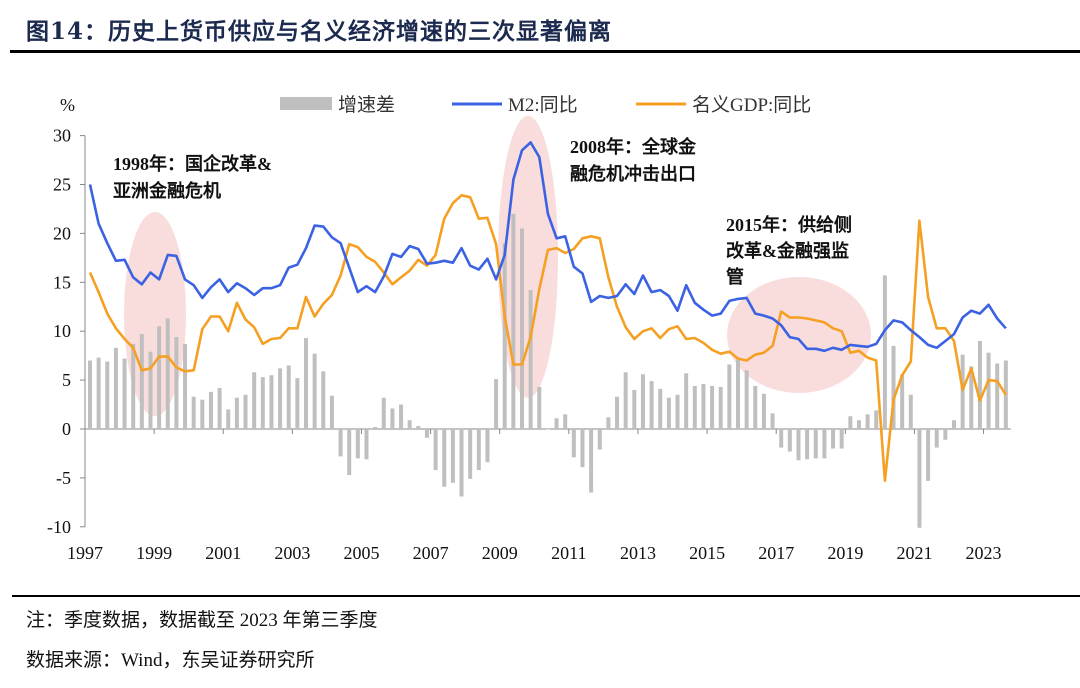 The image size is (1080, 688). What do you see at coordinates (62, 282) in the screenshot?
I see `y-tick-label: 15` at bounding box center [62, 282].